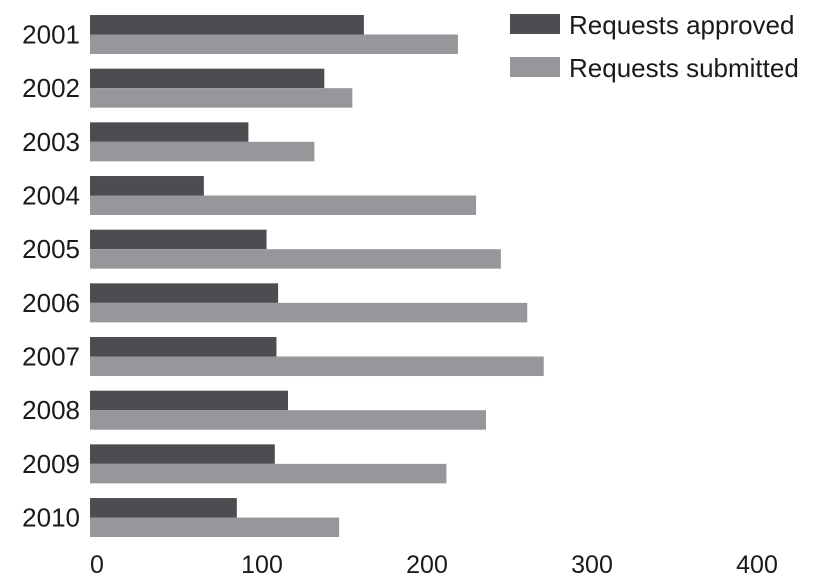  Describe the element at coordinates (51, 303) in the screenshot. I see `category-label: 2006` at that location.